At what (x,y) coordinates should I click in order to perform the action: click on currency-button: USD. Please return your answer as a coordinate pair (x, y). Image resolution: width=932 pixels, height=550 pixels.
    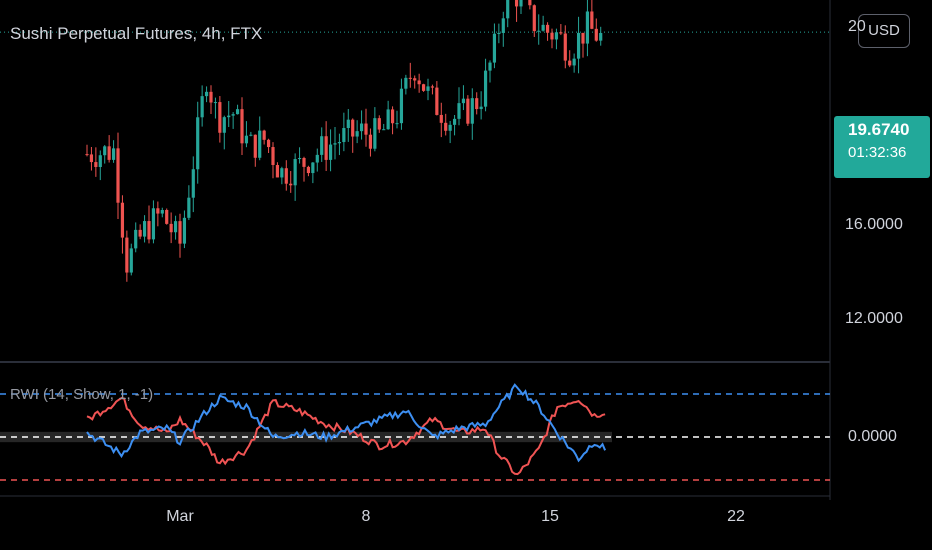
    Looking at the image, I should click on (884, 31).